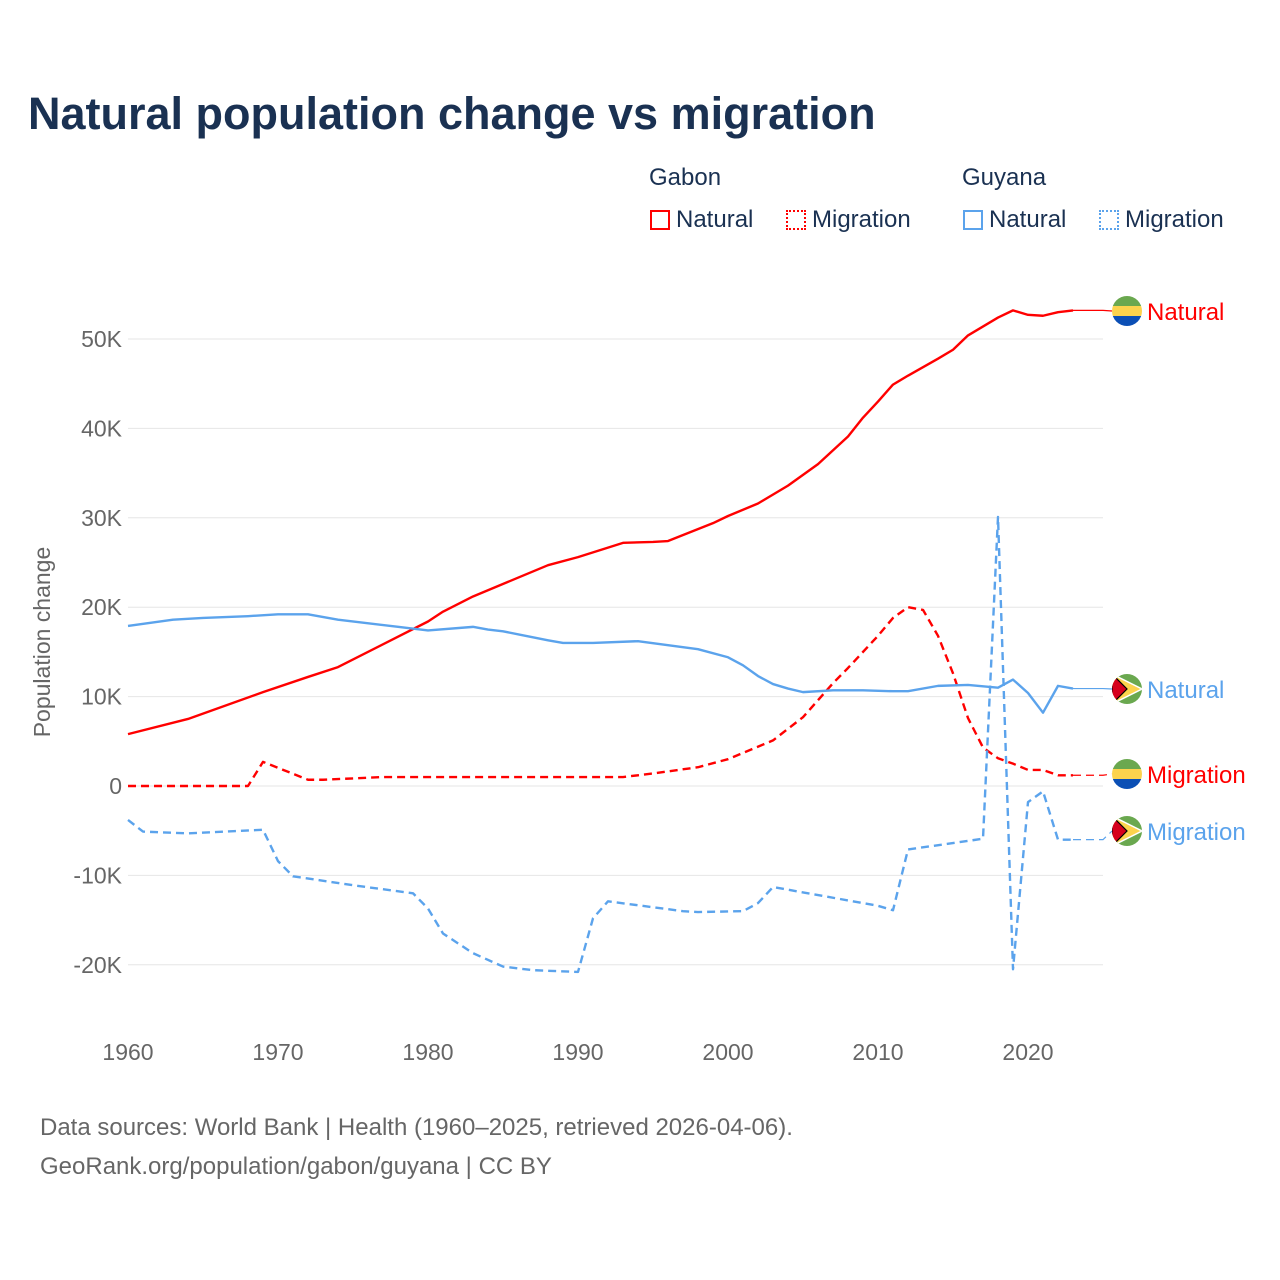  I want to click on y-tick-label: 20K, so click(102, 607).